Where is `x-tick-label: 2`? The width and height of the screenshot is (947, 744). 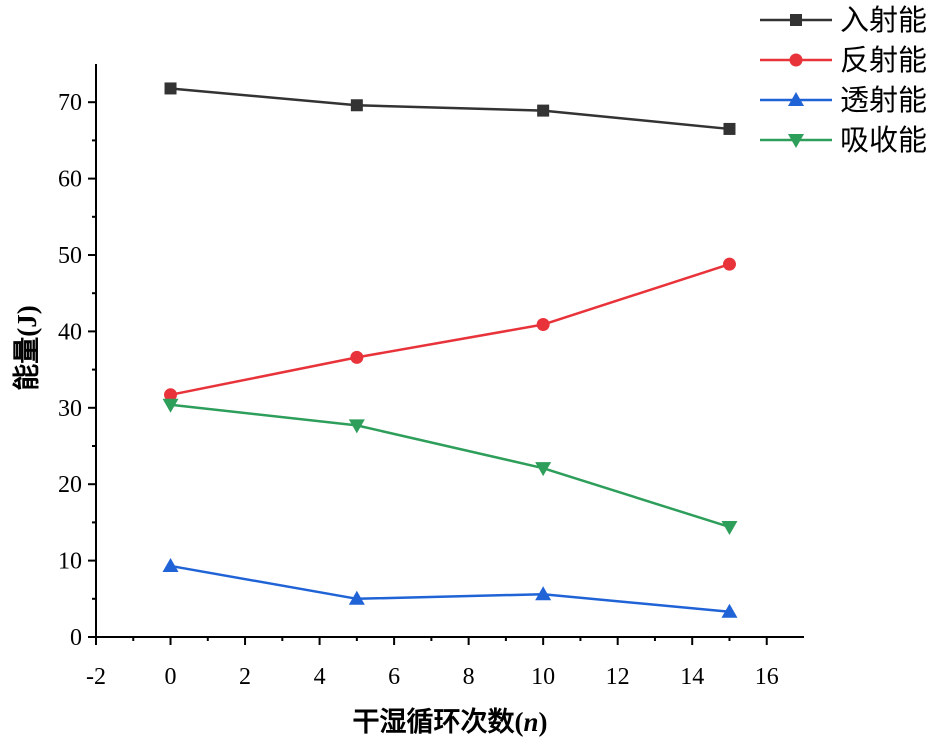
x-tick-label: 2 is located at coordinates (245, 677).